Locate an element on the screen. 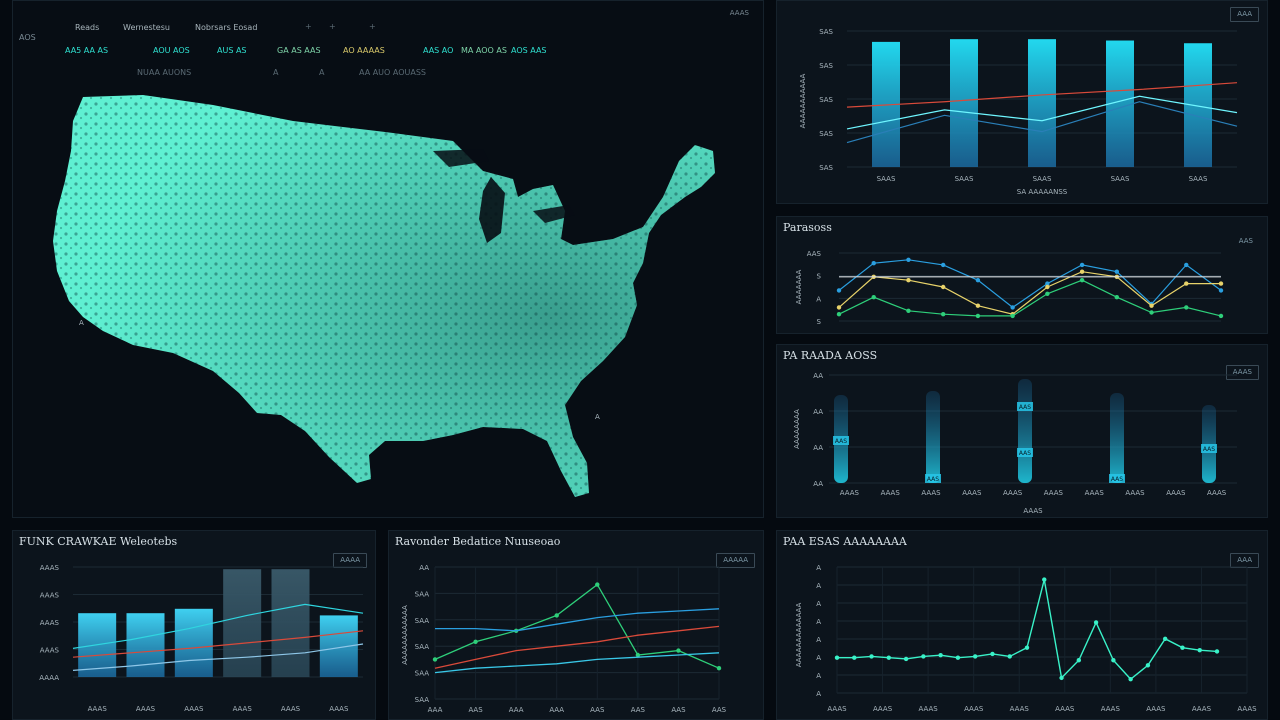  panel-title: Parasoss is located at coordinates (807, 227).